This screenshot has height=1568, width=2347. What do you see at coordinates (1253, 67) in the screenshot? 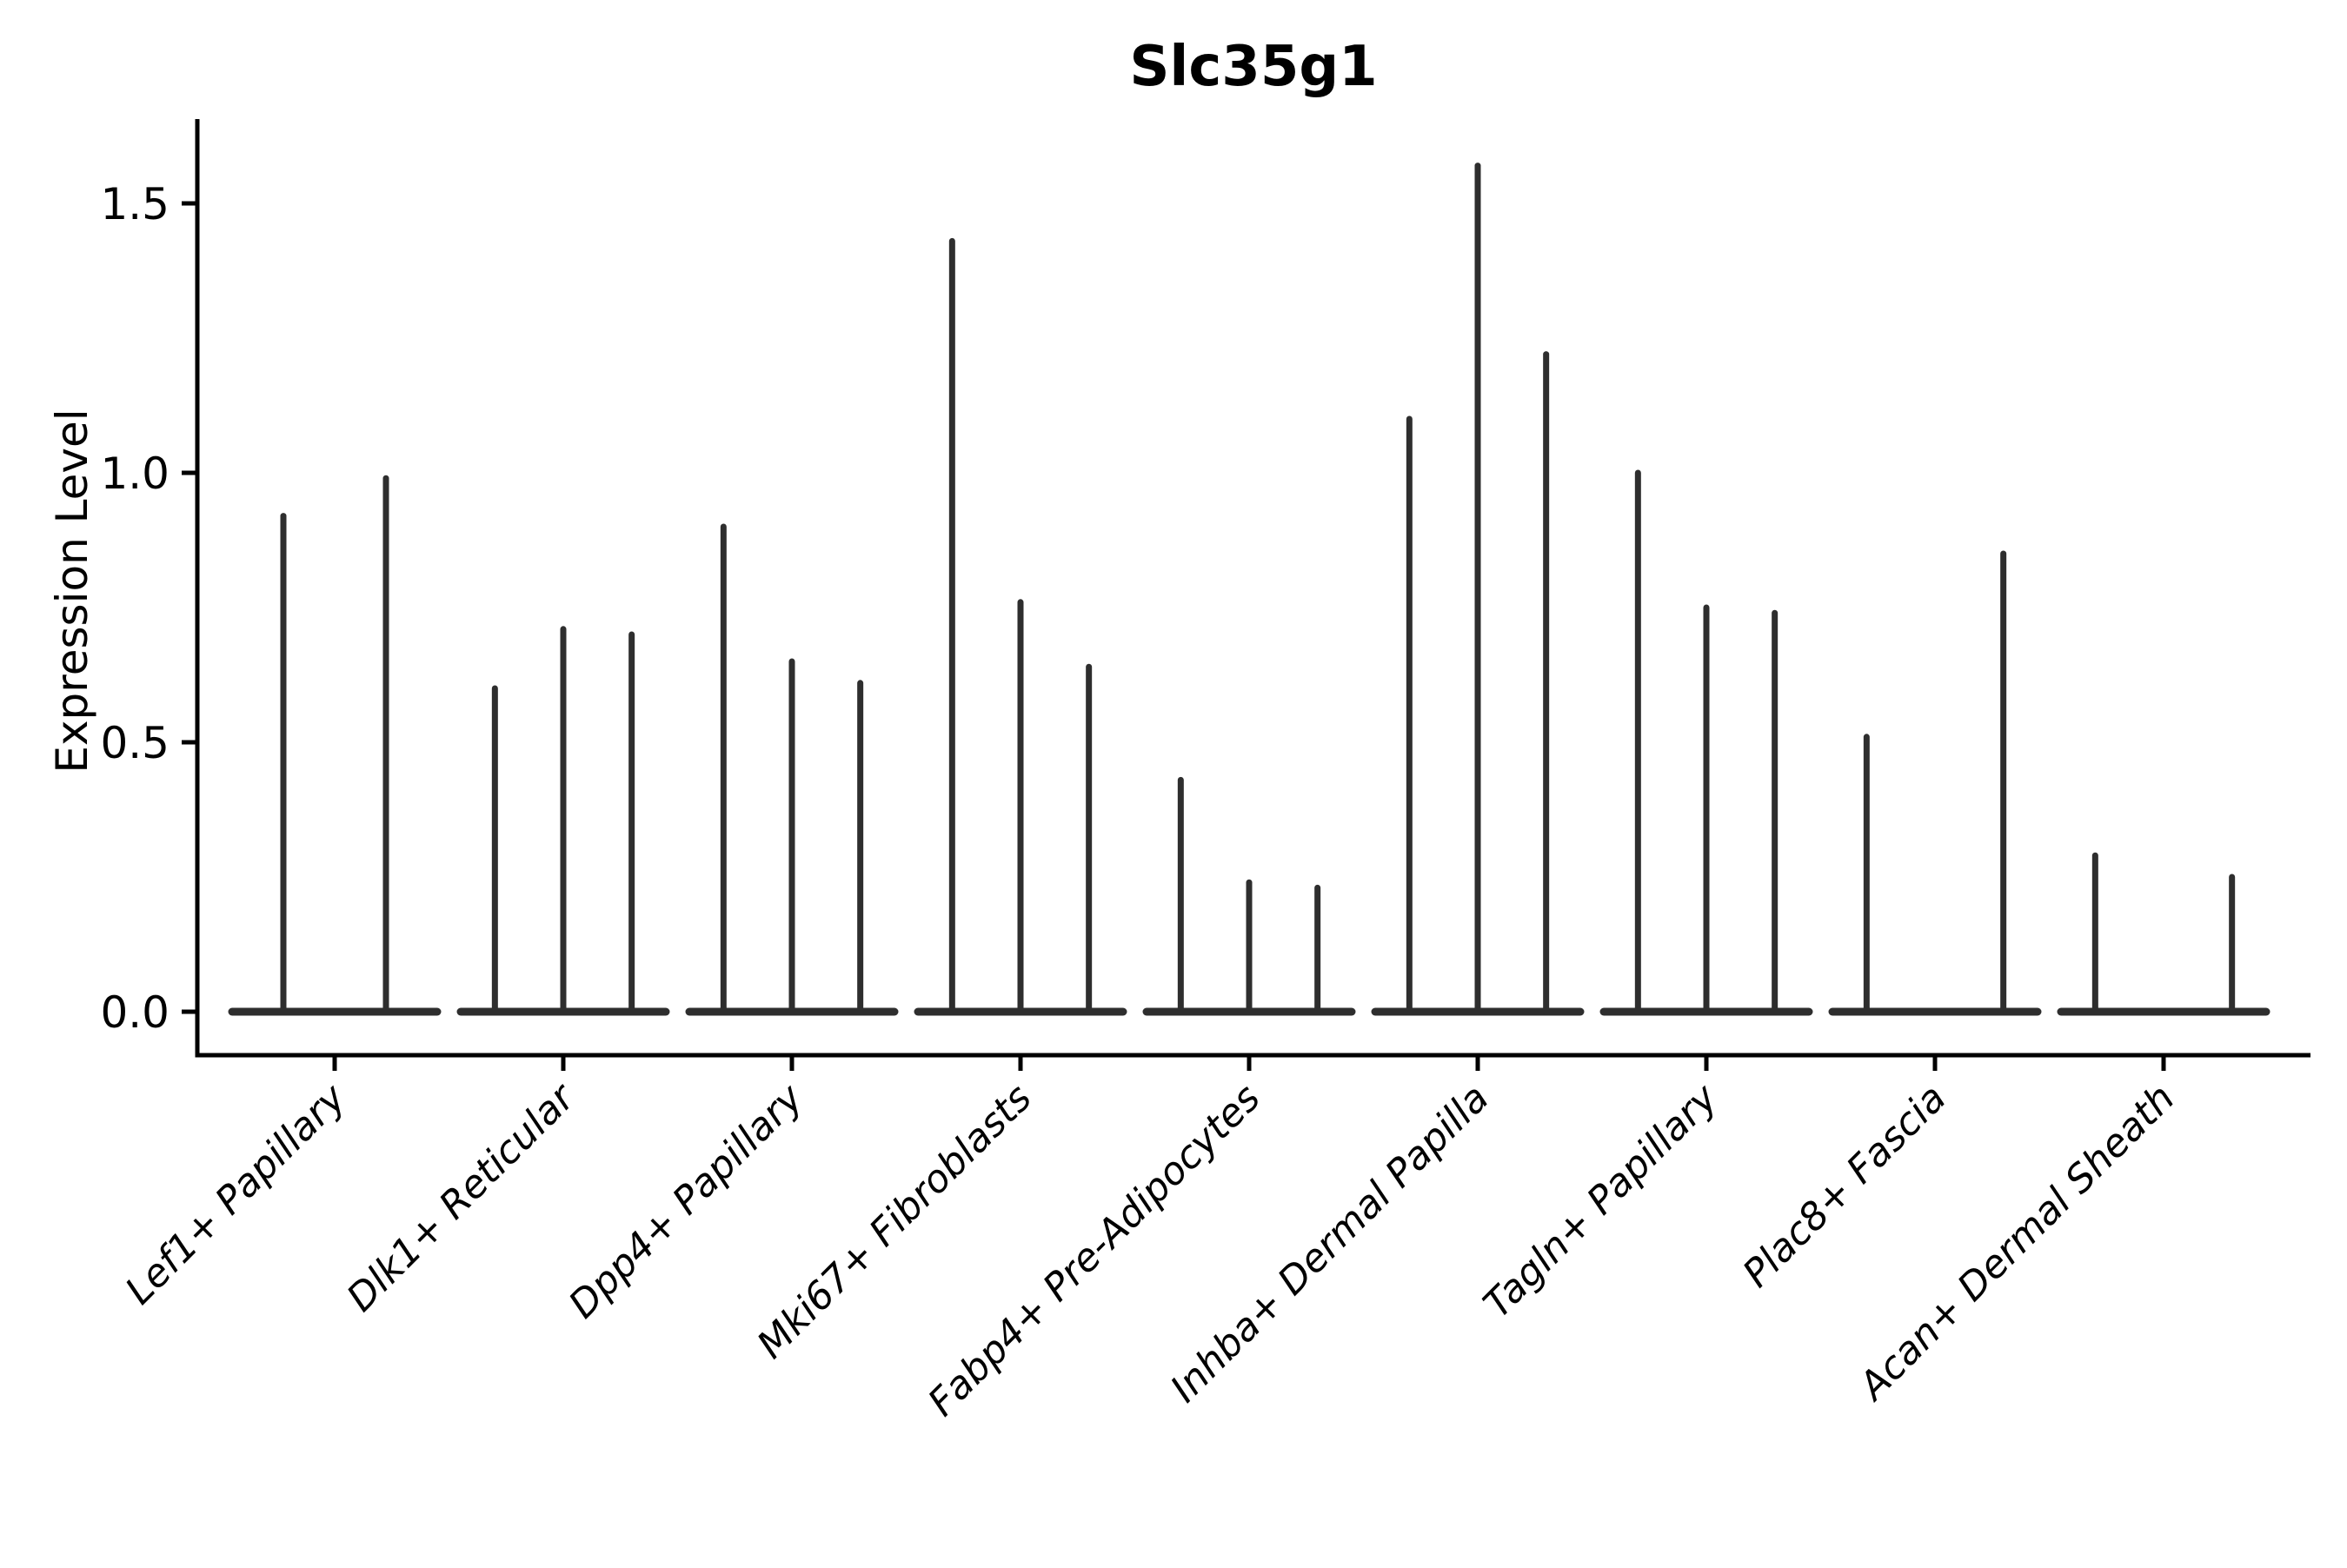
I see `chart-title: Slc35g1` at bounding box center [1253, 67].